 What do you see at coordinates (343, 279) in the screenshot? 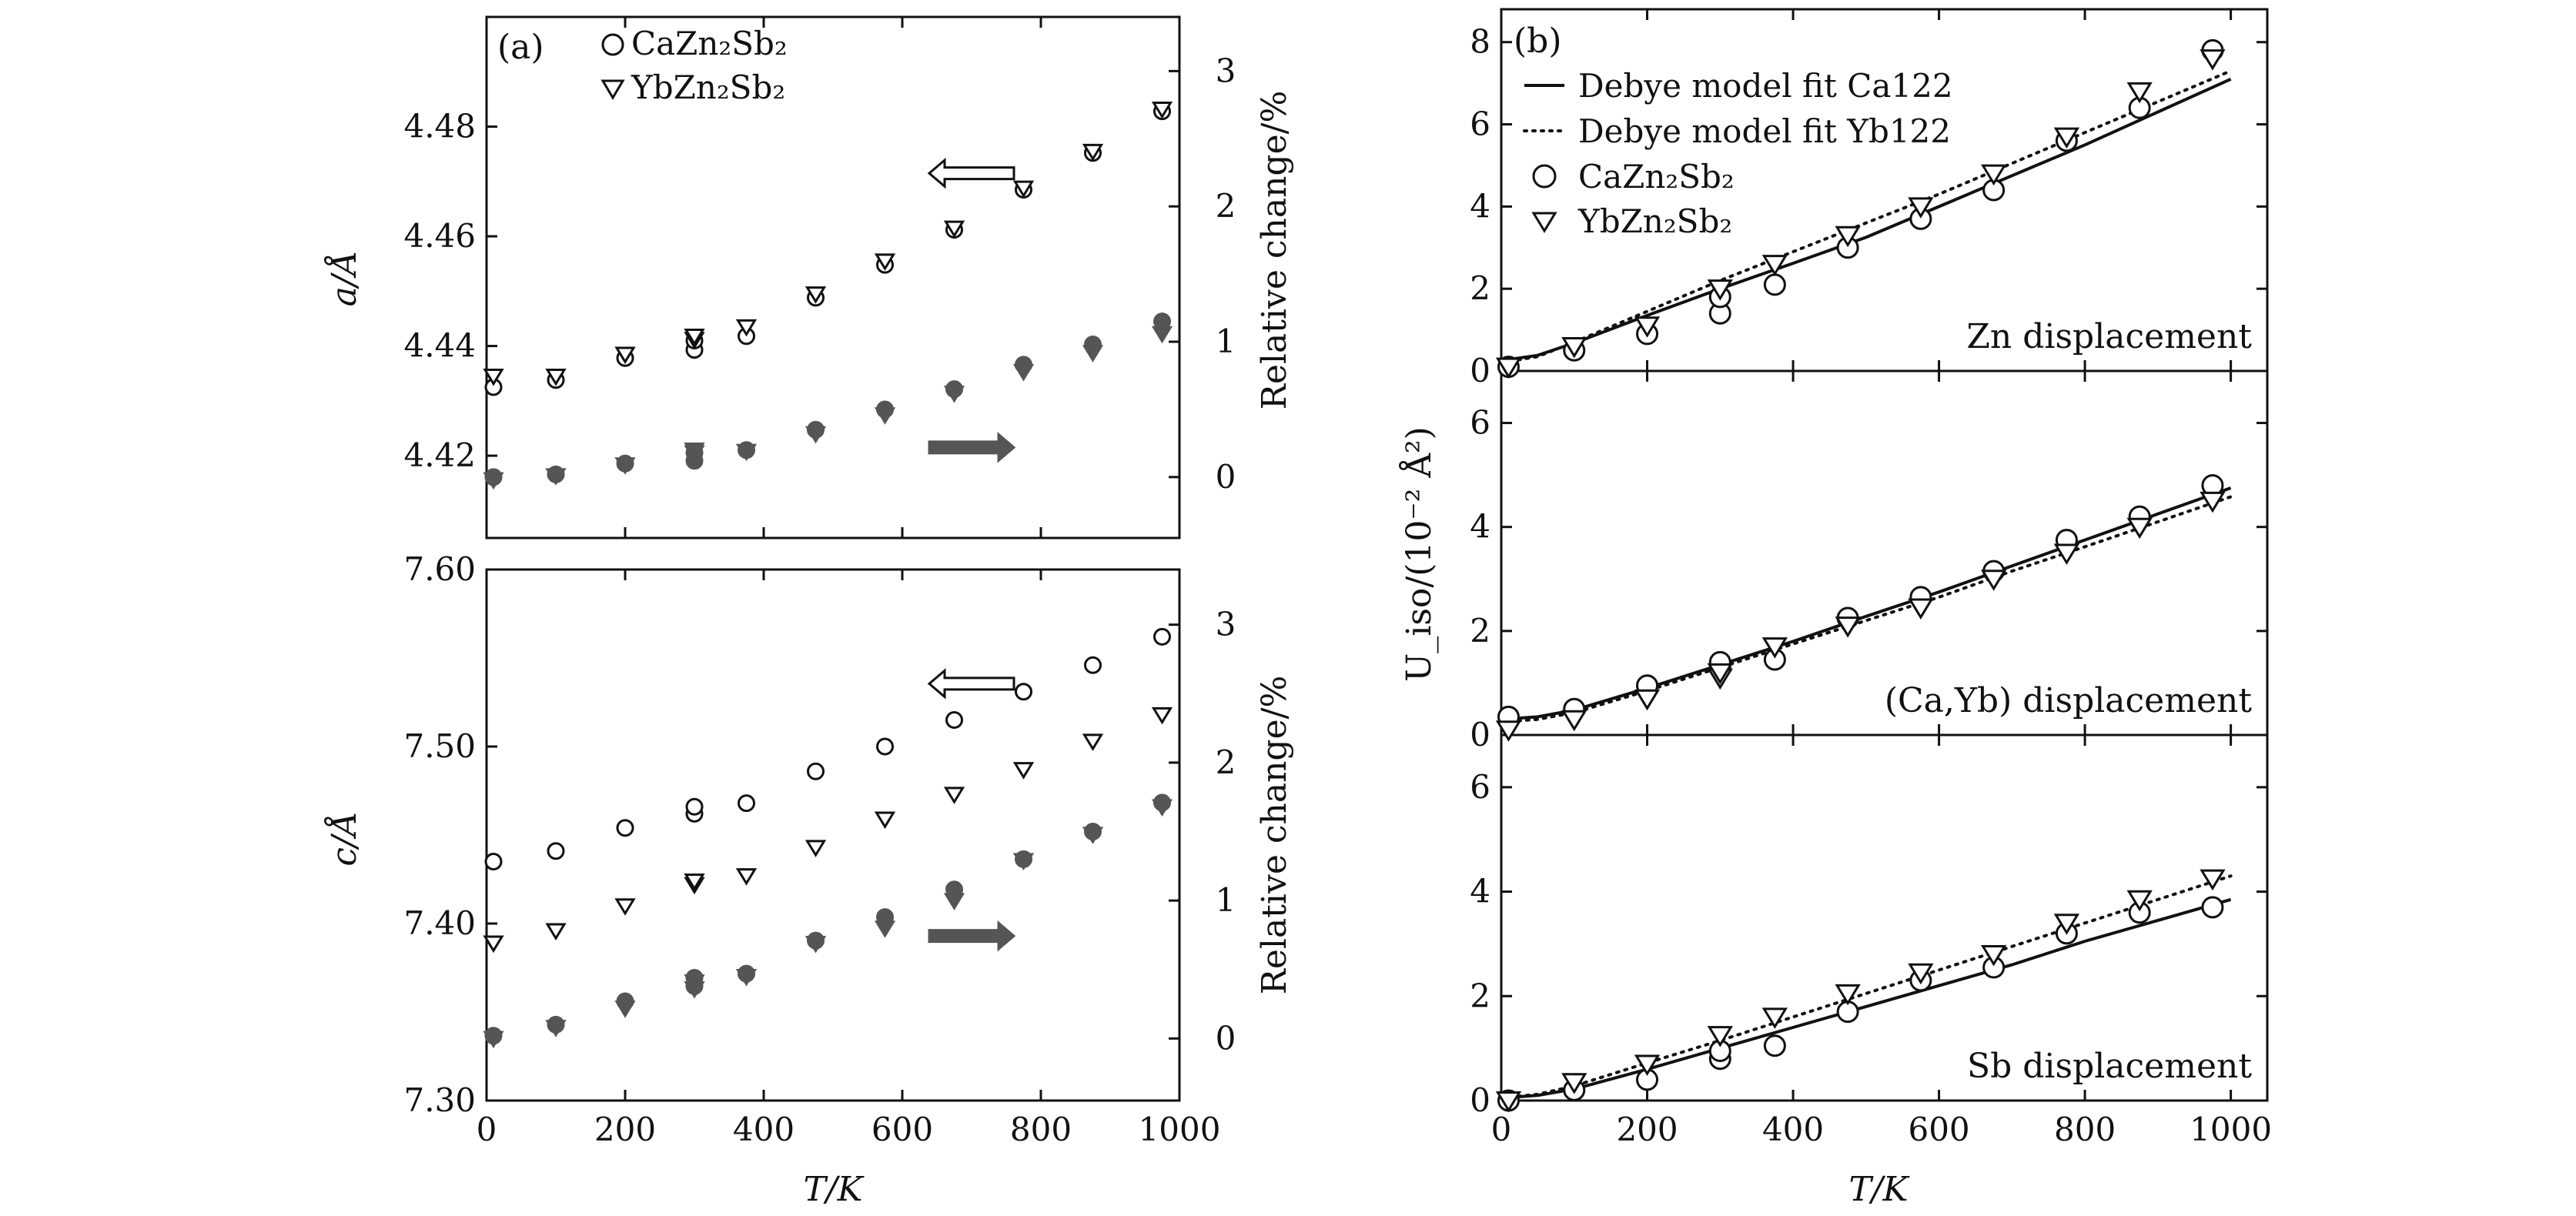
I see `ylabel-a-top: a/Å` at bounding box center [343, 279].